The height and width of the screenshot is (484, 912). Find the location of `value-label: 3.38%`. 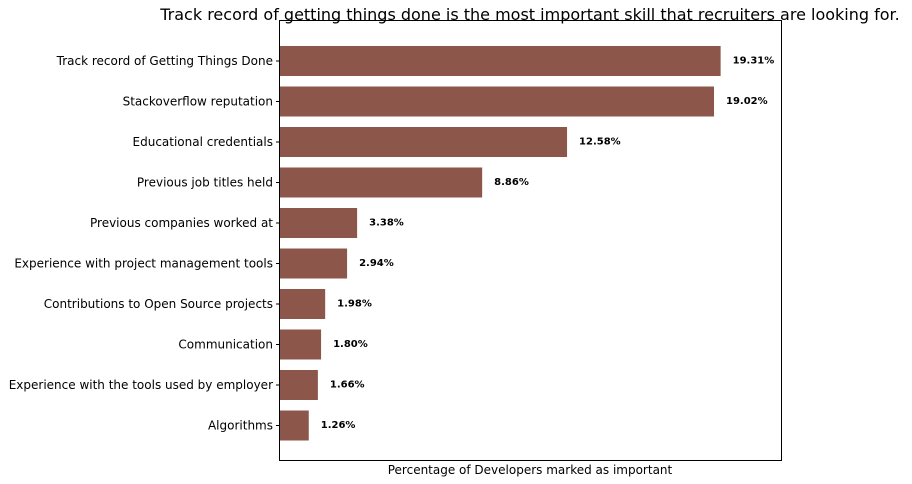

value-label: 3.38% is located at coordinates (386, 223).